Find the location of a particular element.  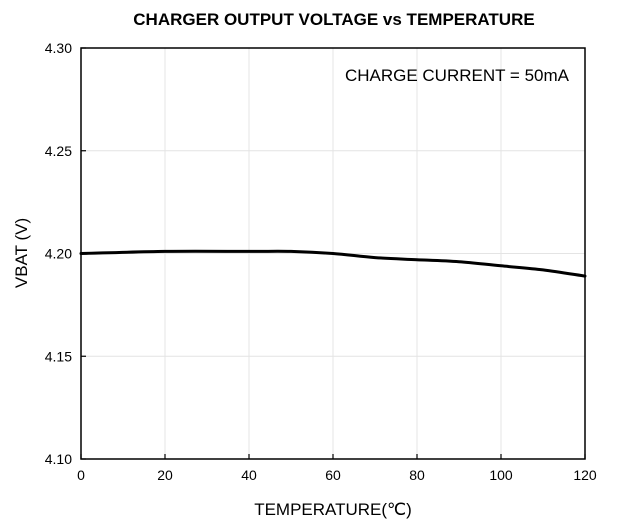

y-tick-label: 4.10 is located at coordinates (58, 459).